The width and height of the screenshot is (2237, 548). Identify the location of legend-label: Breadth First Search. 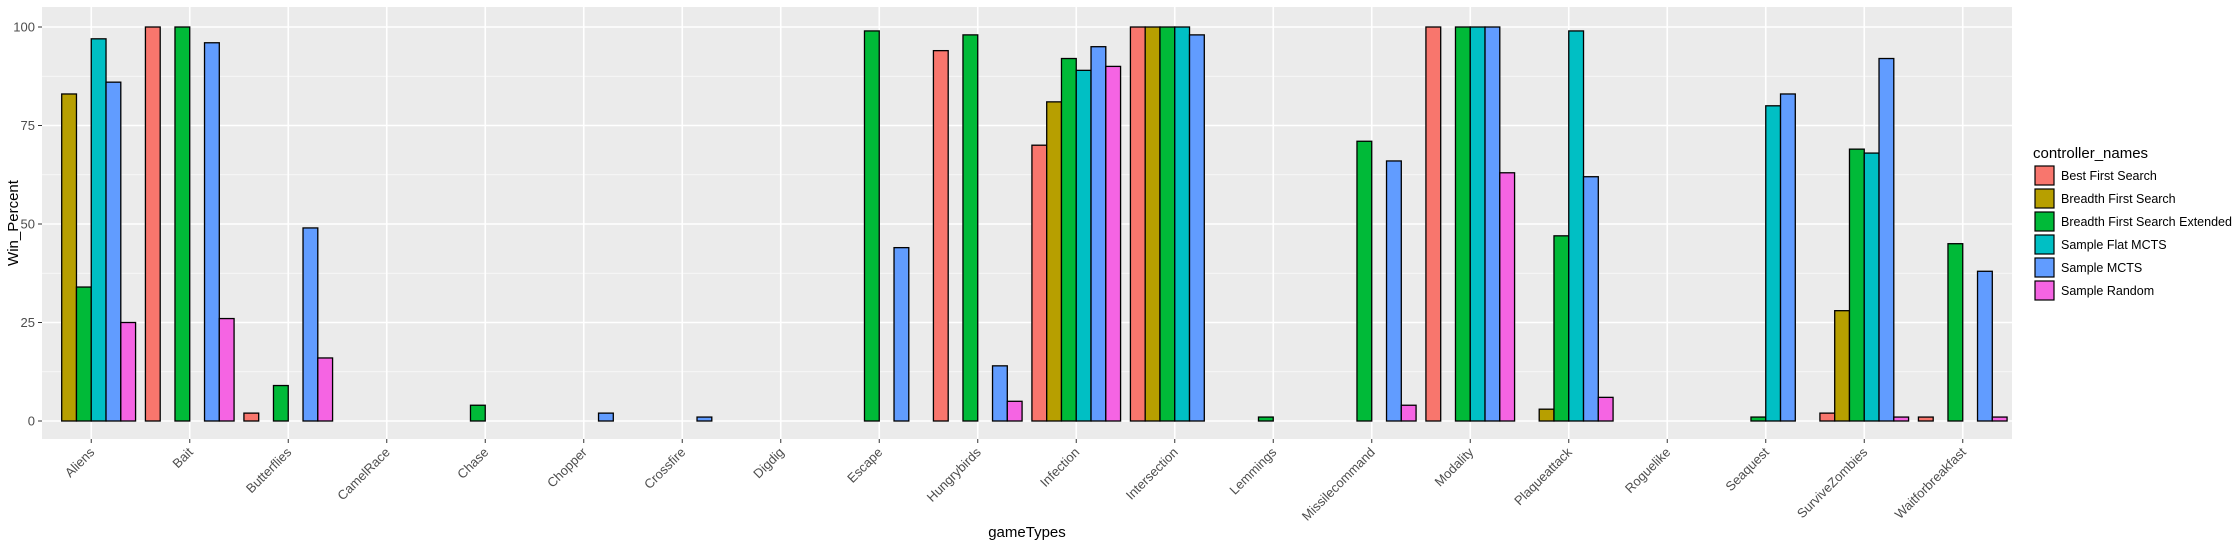
(2118, 199).